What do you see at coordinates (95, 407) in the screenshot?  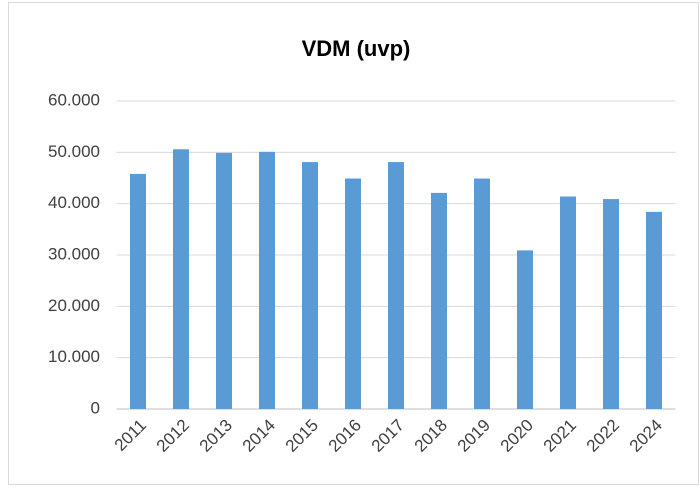 I see `y-tick-label: 0` at bounding box center [95, 407].